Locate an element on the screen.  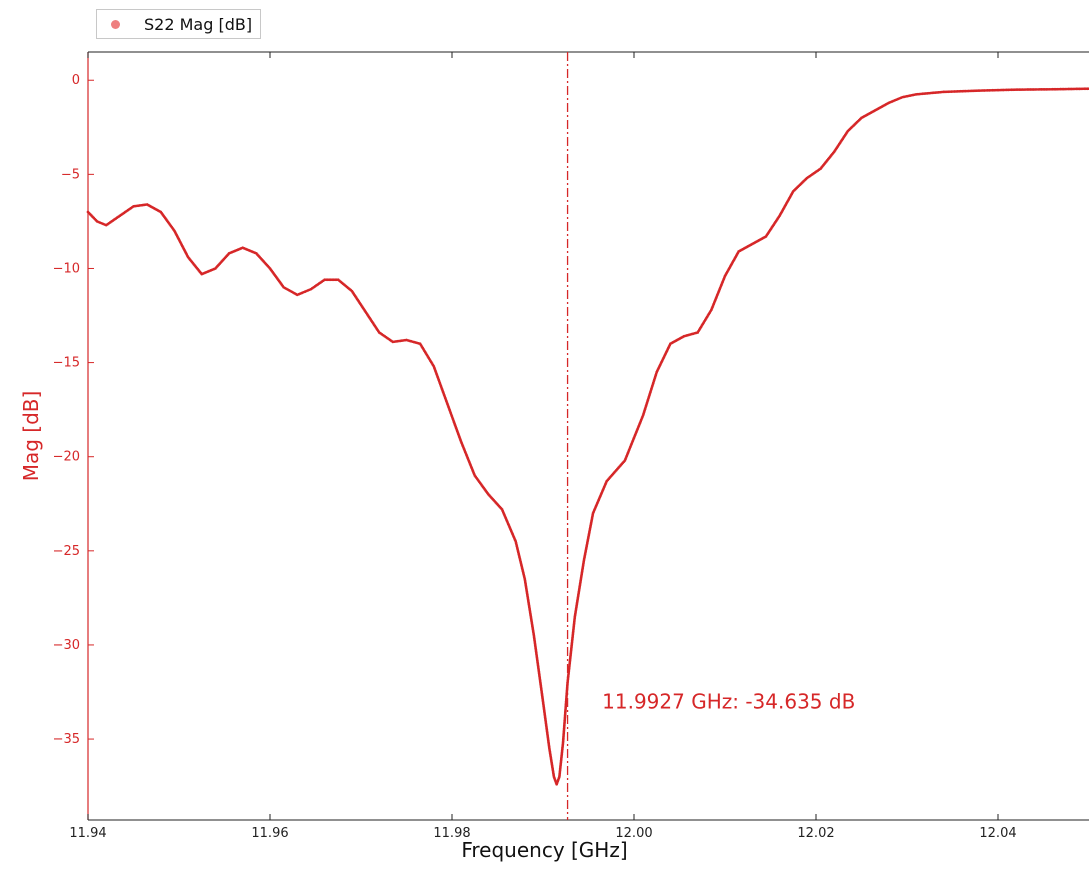
x-tick-label: 12.04 is located at coordinates (997, 833).